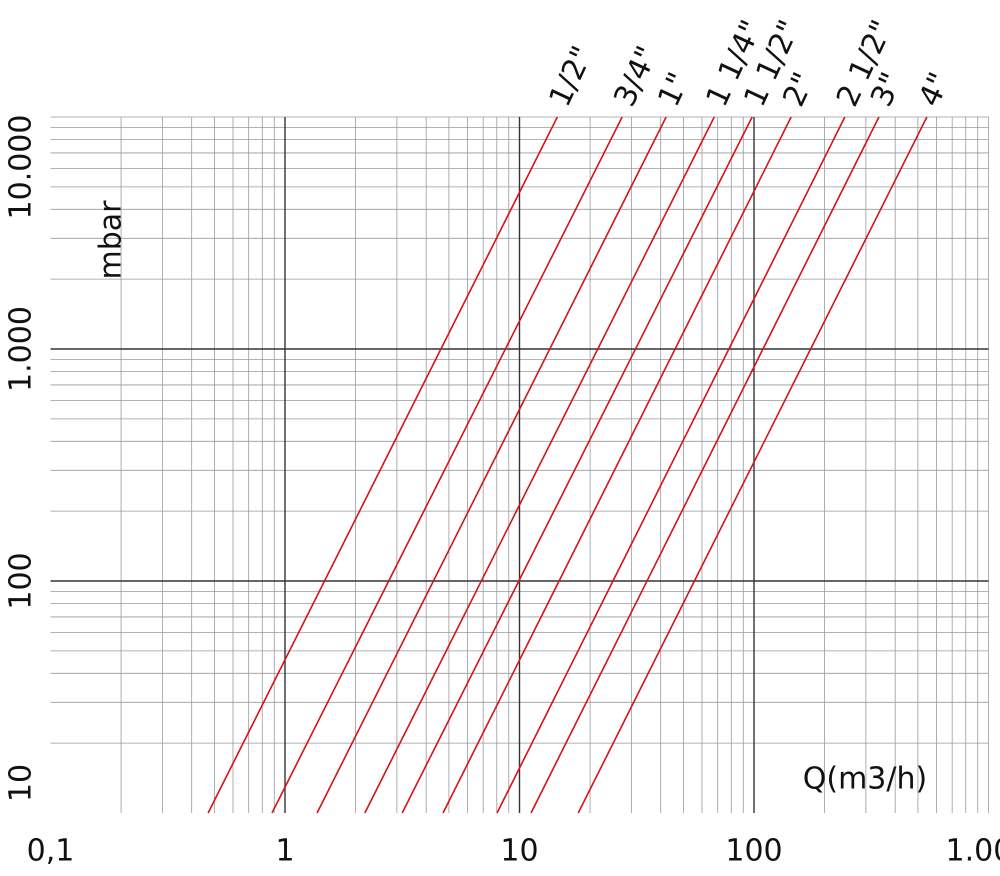  What do you see at coordinates (636, 76) in the screenshot?
I see `series-label: 3/4"` at bounding box center [636, 76].